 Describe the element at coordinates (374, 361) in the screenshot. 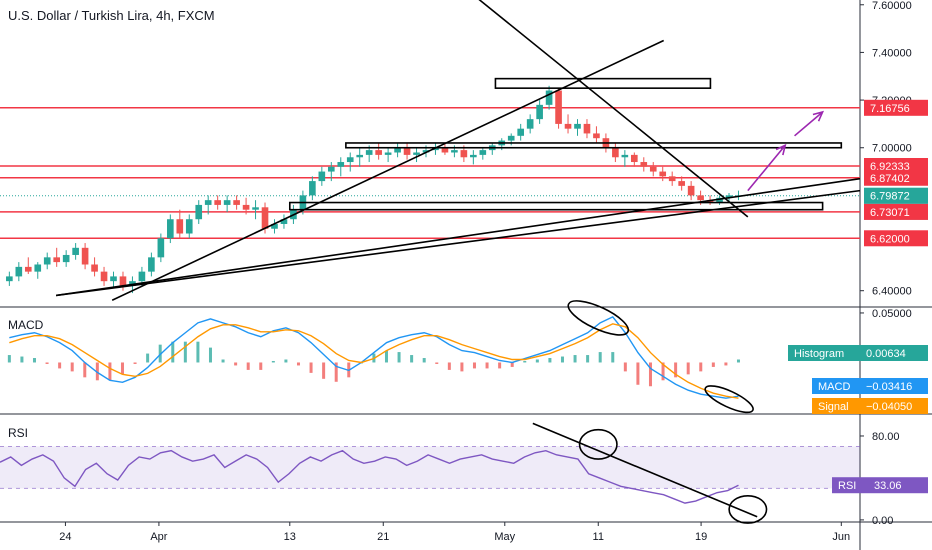

I see `signal-line` at that location.